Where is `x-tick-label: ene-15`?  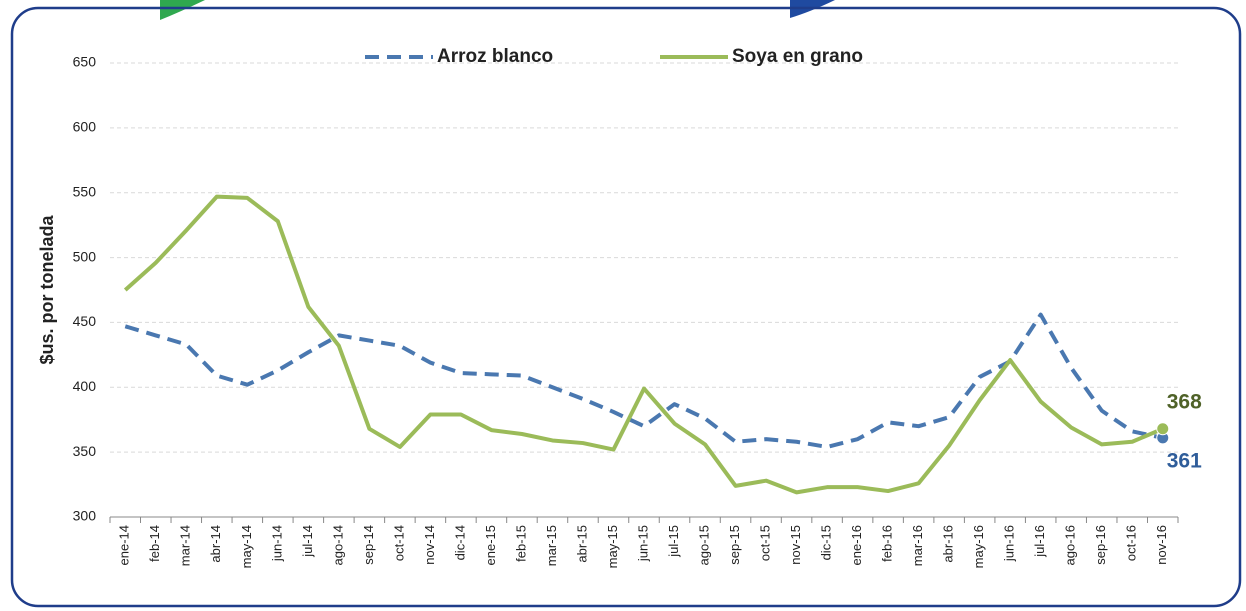 x-tick-label: ene-15 is located at coordinates (490, 545).